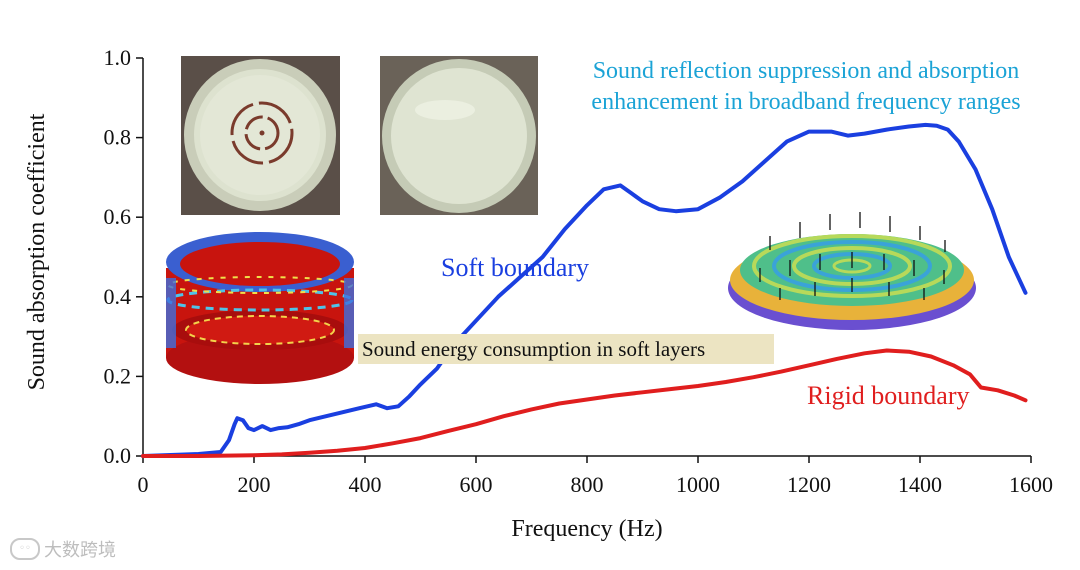 Image resolution: width=1080 pixels, height=570 pixels. I want to click on annotation-energy: Sound energy consumption in soft layers, so click(533, 349).